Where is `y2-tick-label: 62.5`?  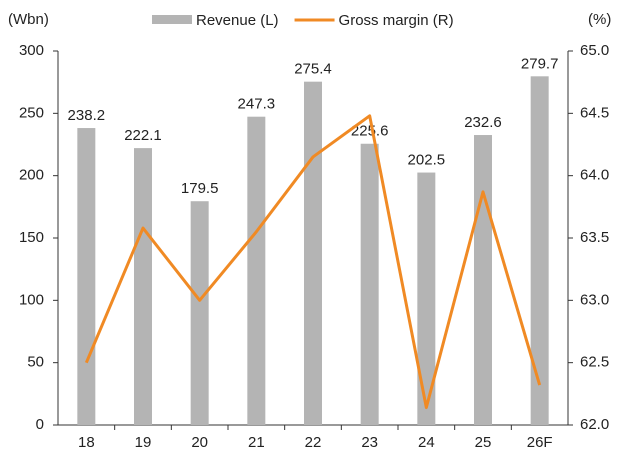 y2-tick-label: 62.5 is located at coordinates (594, 362).